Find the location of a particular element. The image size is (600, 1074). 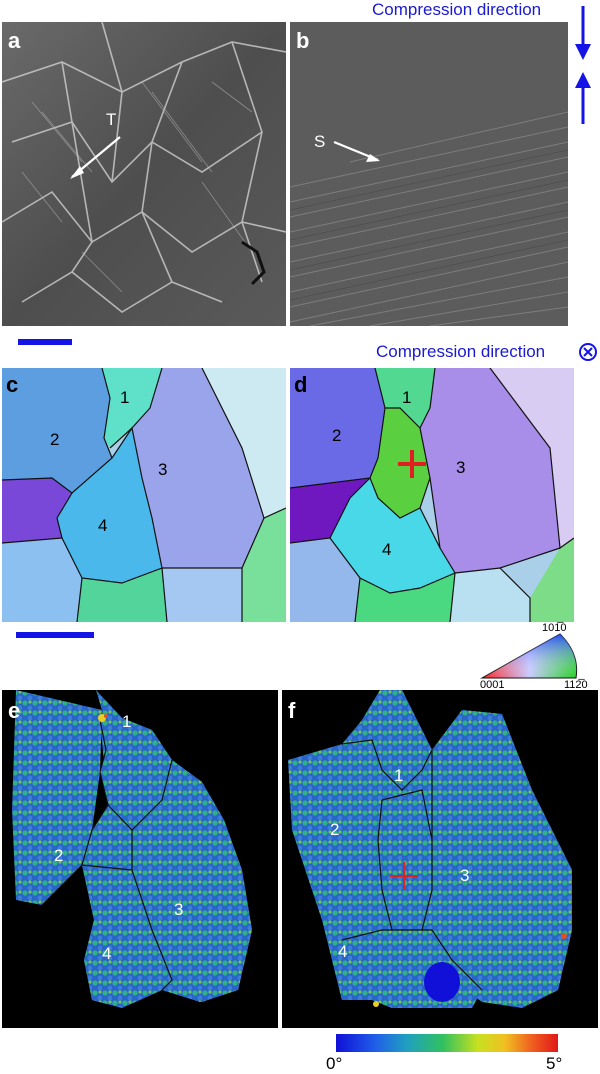

slip-label-s: S is located at coordinates (320, 141).